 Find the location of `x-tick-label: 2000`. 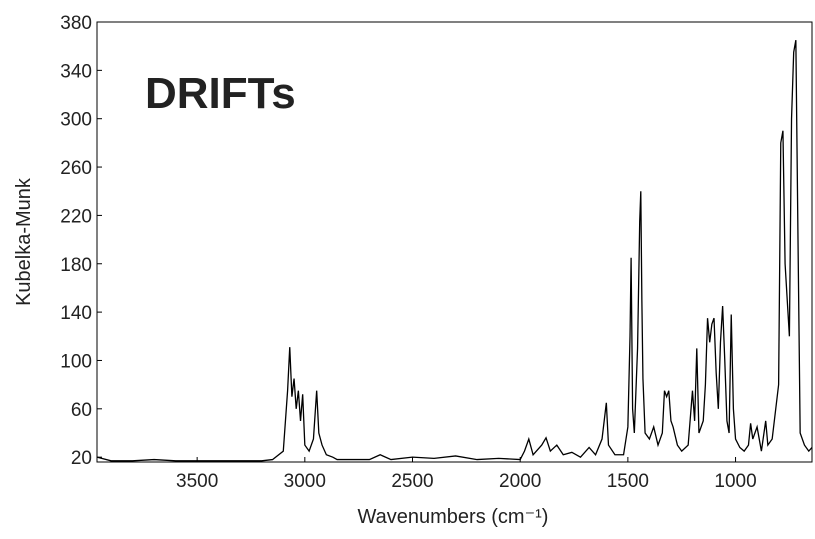

x-tick-label: 2000 is located at coordinates (520, 481).